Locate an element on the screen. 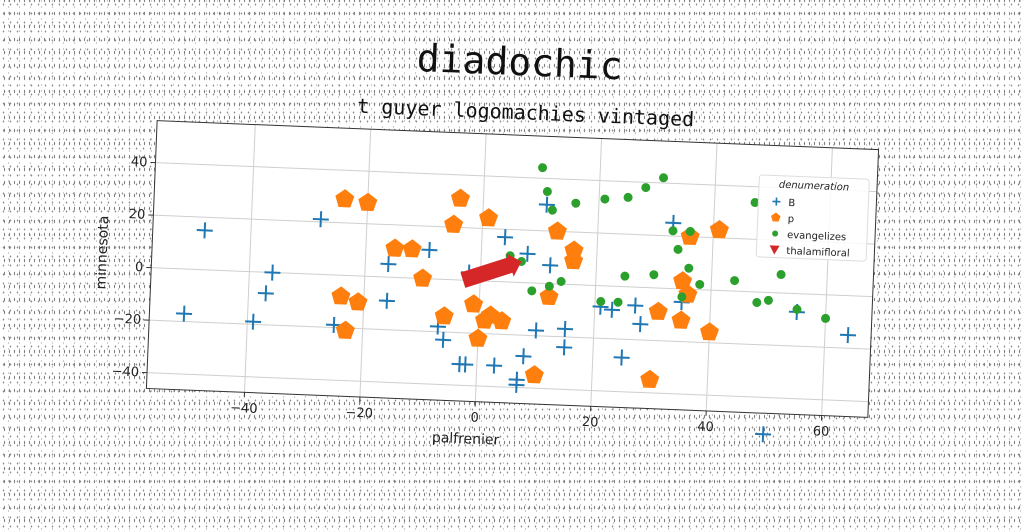 The image size is (1024, 532). legend-label: B is located at coordinates (791, 203).